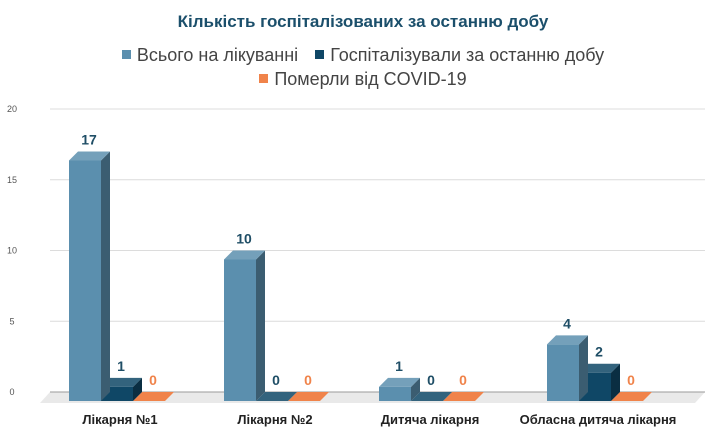 The height and width of the screenshot is (444, 726). Describe the element at coordinates (598, 419) in the screenshot. I see `x-category-label: Обласна дитяча лікарня` at that location.